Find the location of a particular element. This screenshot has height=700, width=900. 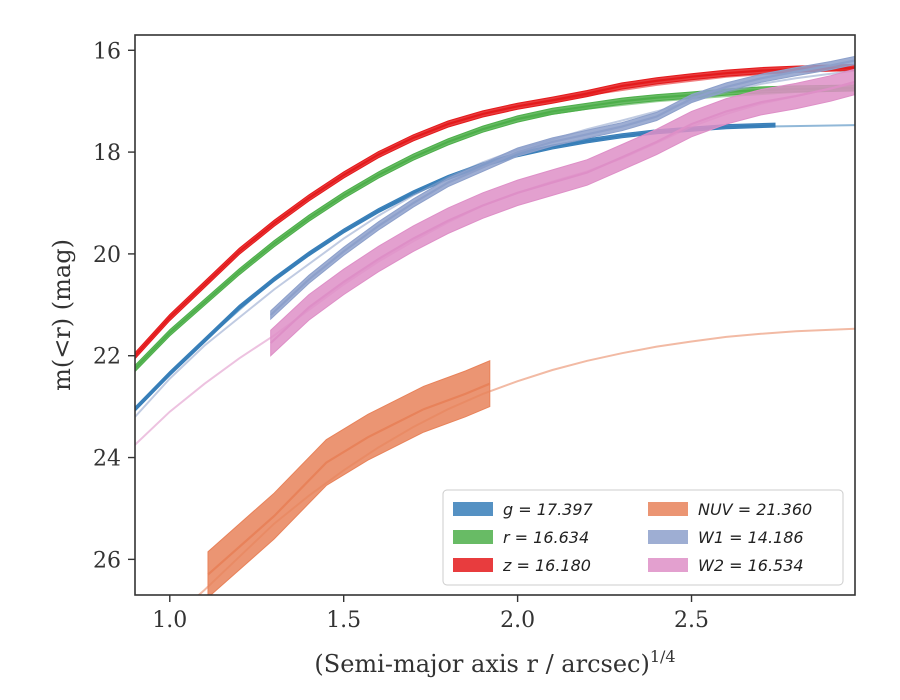

legend-entry: g = 17.397 is located at coordinates (548, 509).